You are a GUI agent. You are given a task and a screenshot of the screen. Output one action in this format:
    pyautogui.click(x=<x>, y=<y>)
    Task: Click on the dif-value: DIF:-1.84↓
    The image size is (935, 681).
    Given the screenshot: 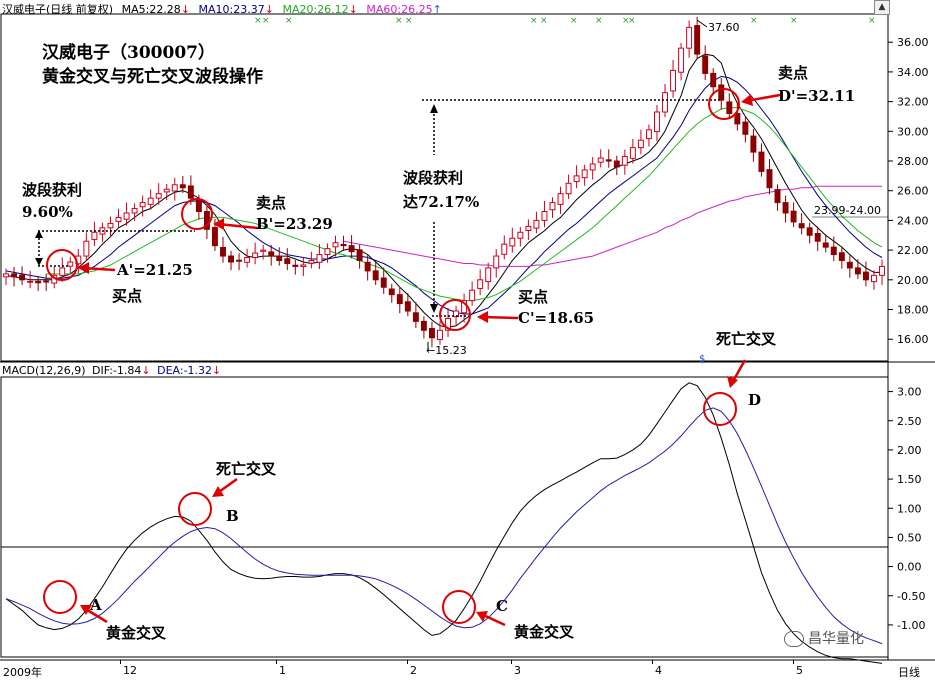 What is the action you would take?
    pyautogui.click(x=121, y=370)
    